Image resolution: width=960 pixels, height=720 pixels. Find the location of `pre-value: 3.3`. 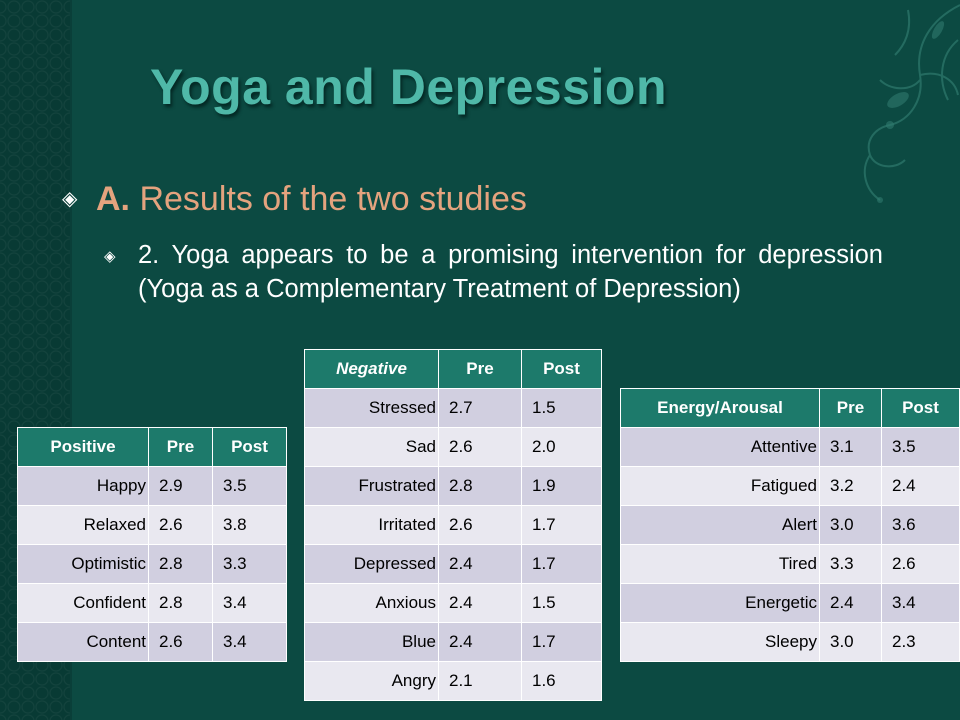

pre-value: 3.3 is located at coordinates (850, 564).